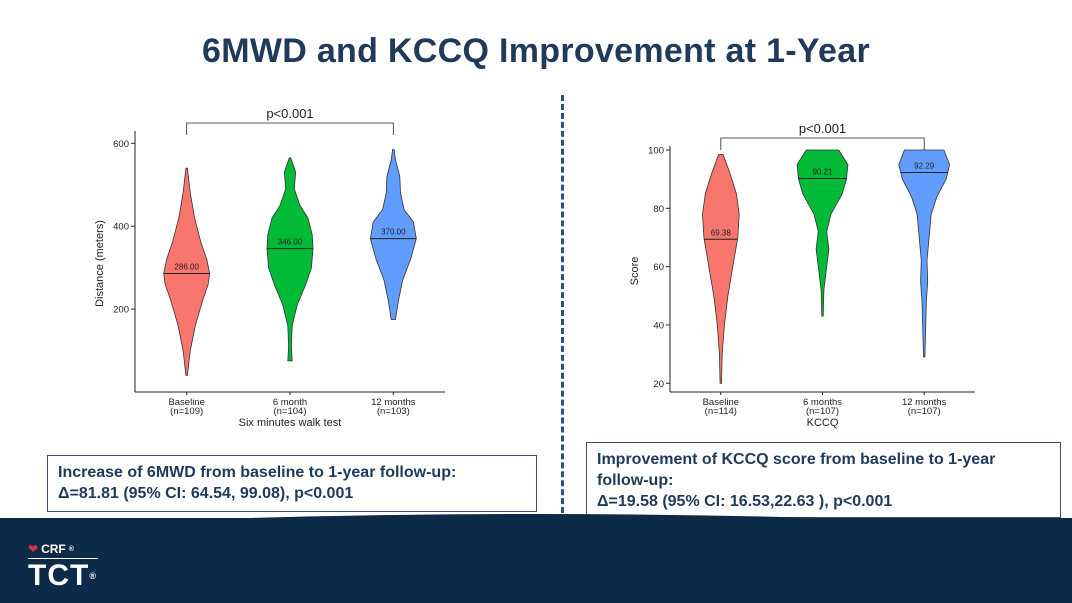  Describe the element at coordinates (71, 549) in the screenshot. I see `crf-trademark: ®` at that location.